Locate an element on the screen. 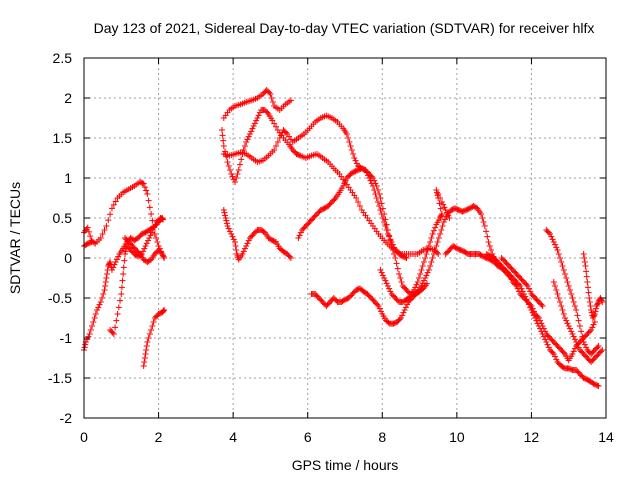 This screenshot has width=640, height=480. y-tick-label: -1.5 is located at coordinates (60, 378).